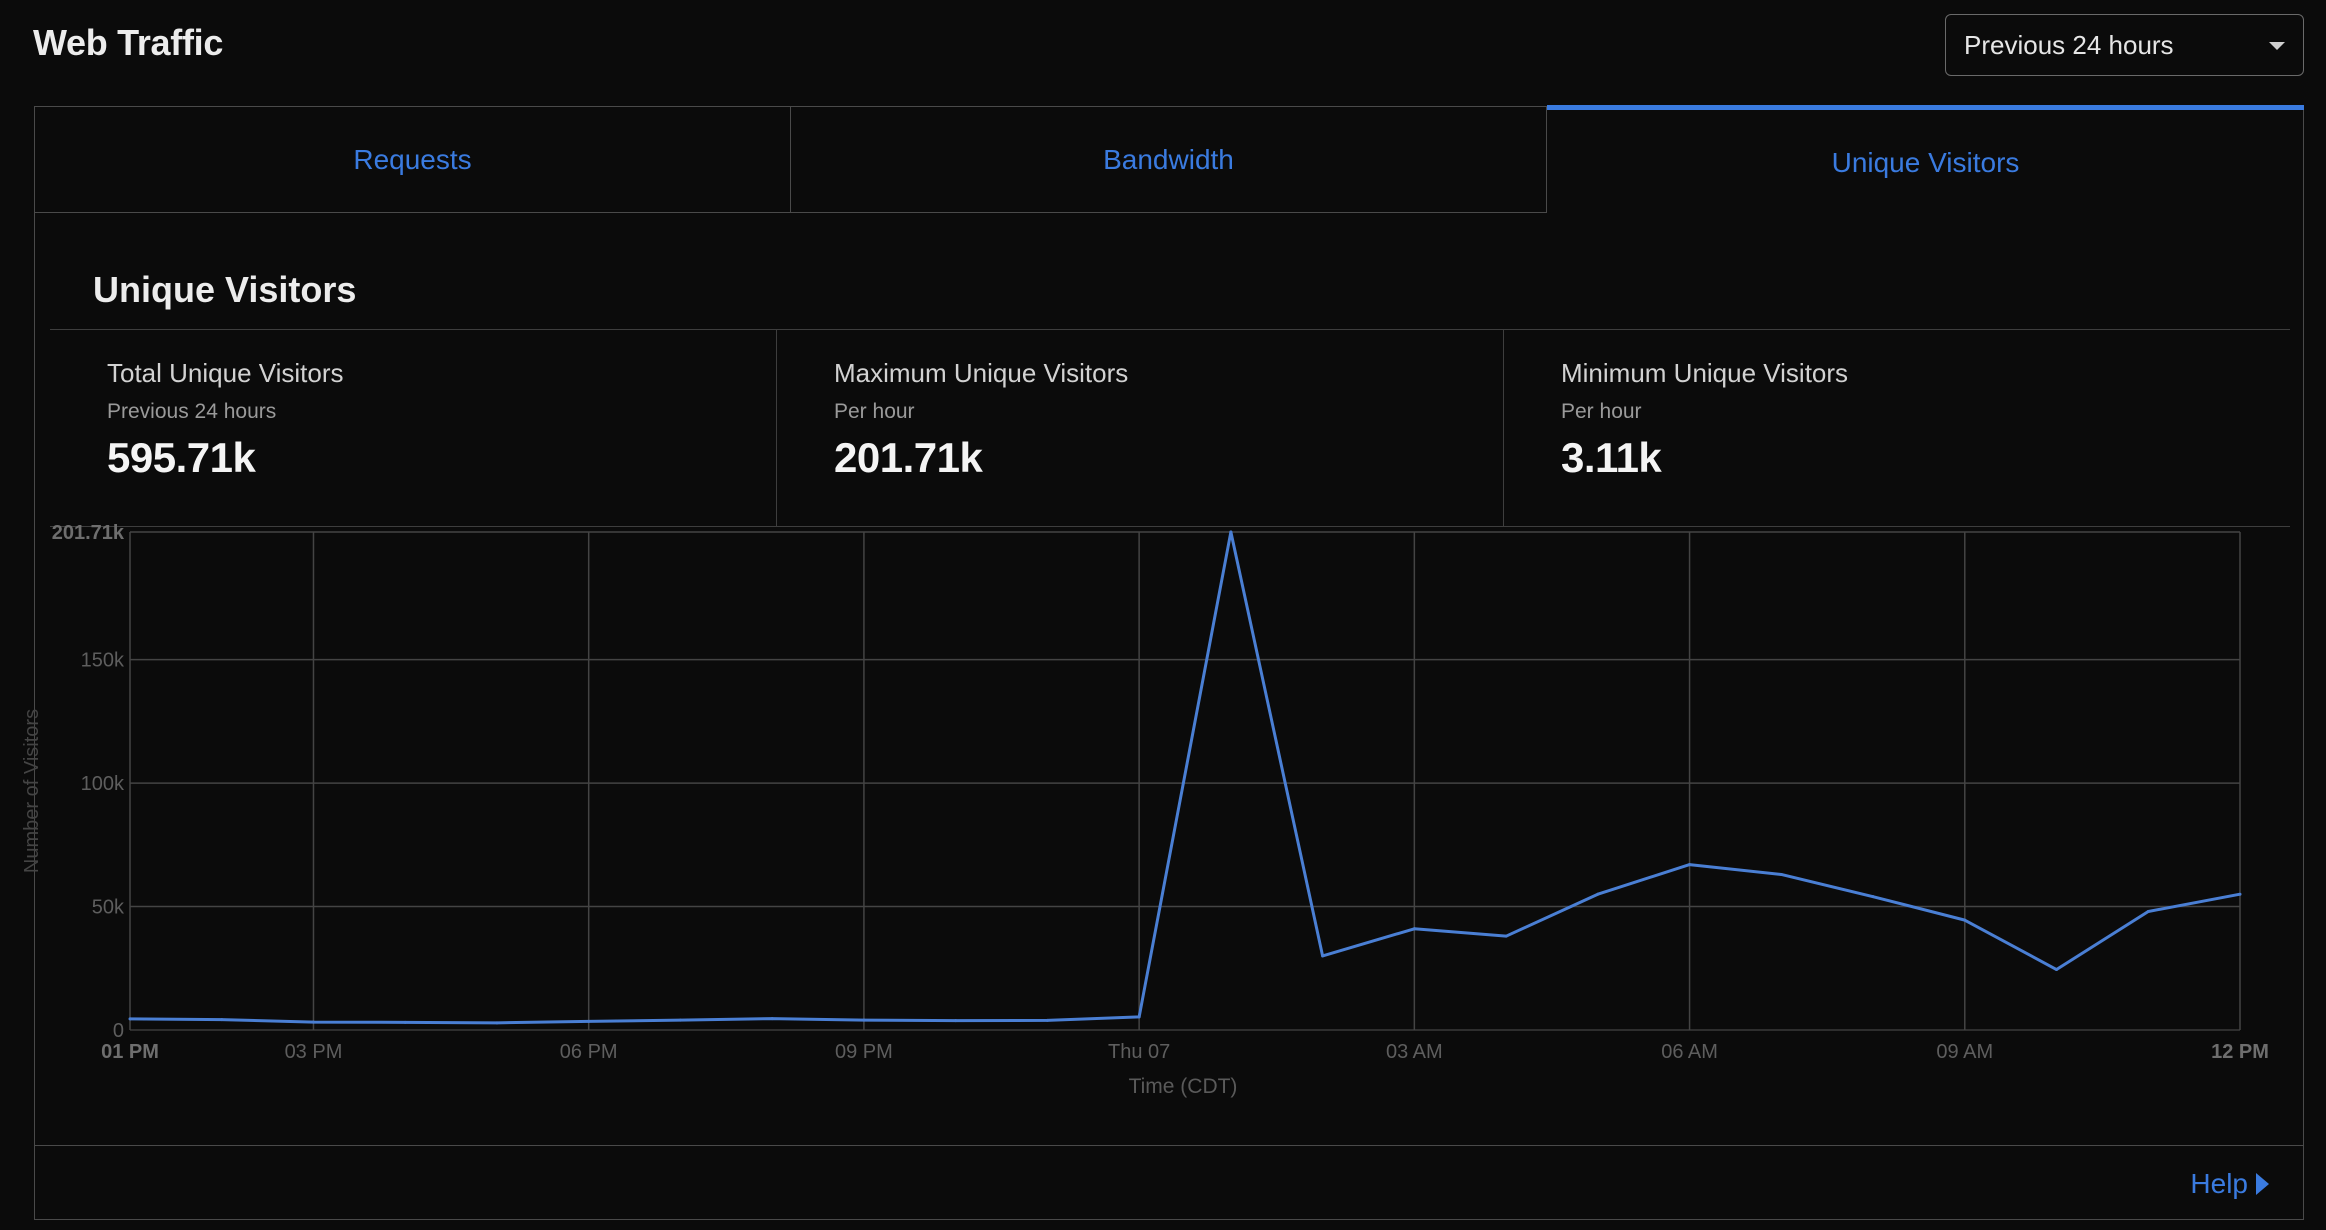 Image resolution: width=2326 pixels, height=1230 pixels. I want to click on x-axis-title: Time (CDT), so click(1183, 1086).